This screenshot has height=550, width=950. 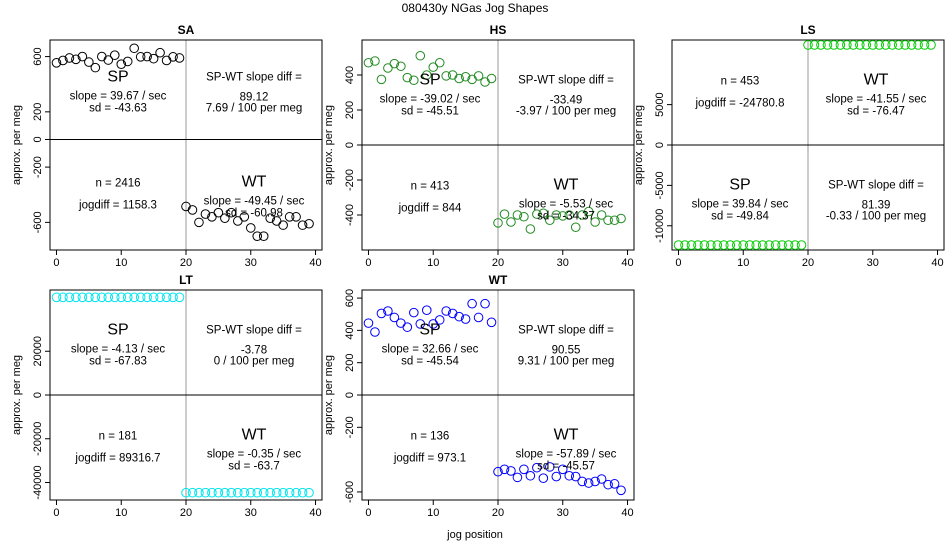 What do you see at coordinates (254, 351) in the screenshot?
I see `diff-value: -3.78` at bounding box center [254, 351].